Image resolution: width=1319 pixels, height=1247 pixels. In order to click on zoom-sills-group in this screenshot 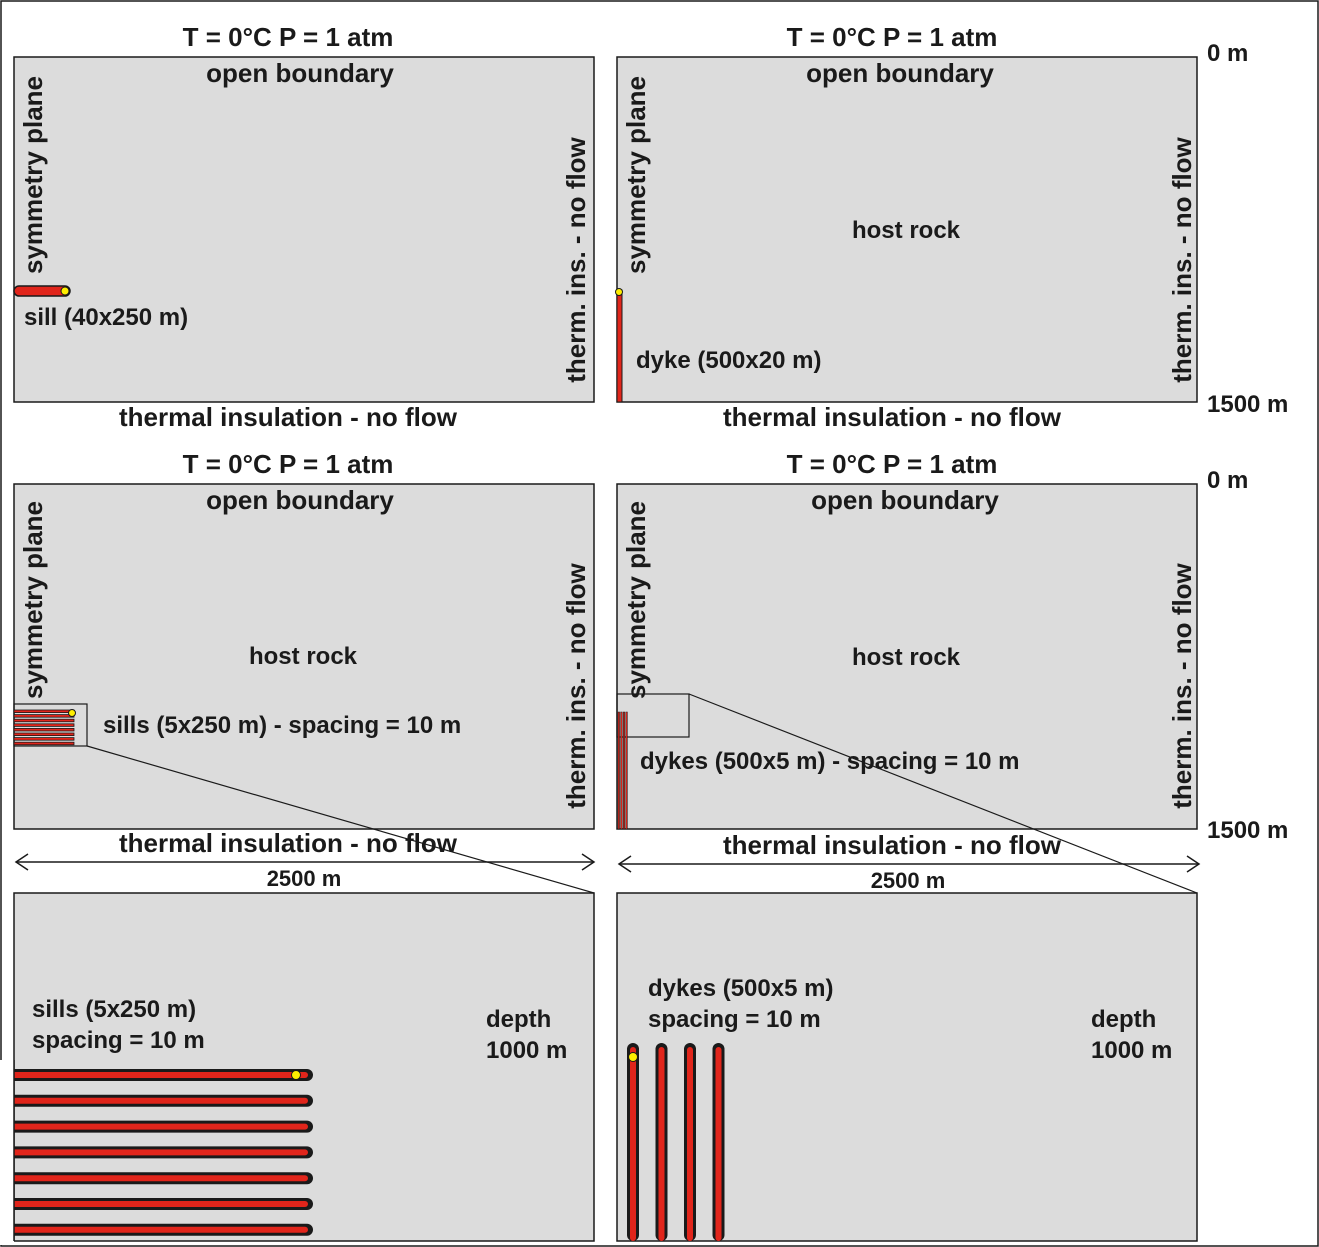, I will do `click(156, 1152)`.